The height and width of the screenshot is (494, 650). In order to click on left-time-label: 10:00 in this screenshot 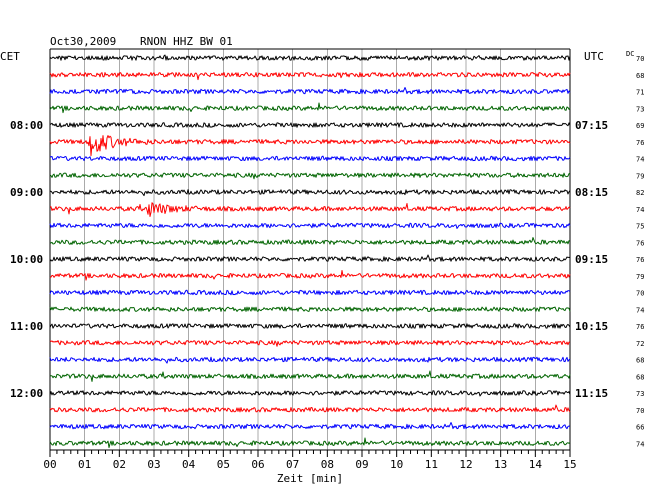, I will do `click(26, 259)`.